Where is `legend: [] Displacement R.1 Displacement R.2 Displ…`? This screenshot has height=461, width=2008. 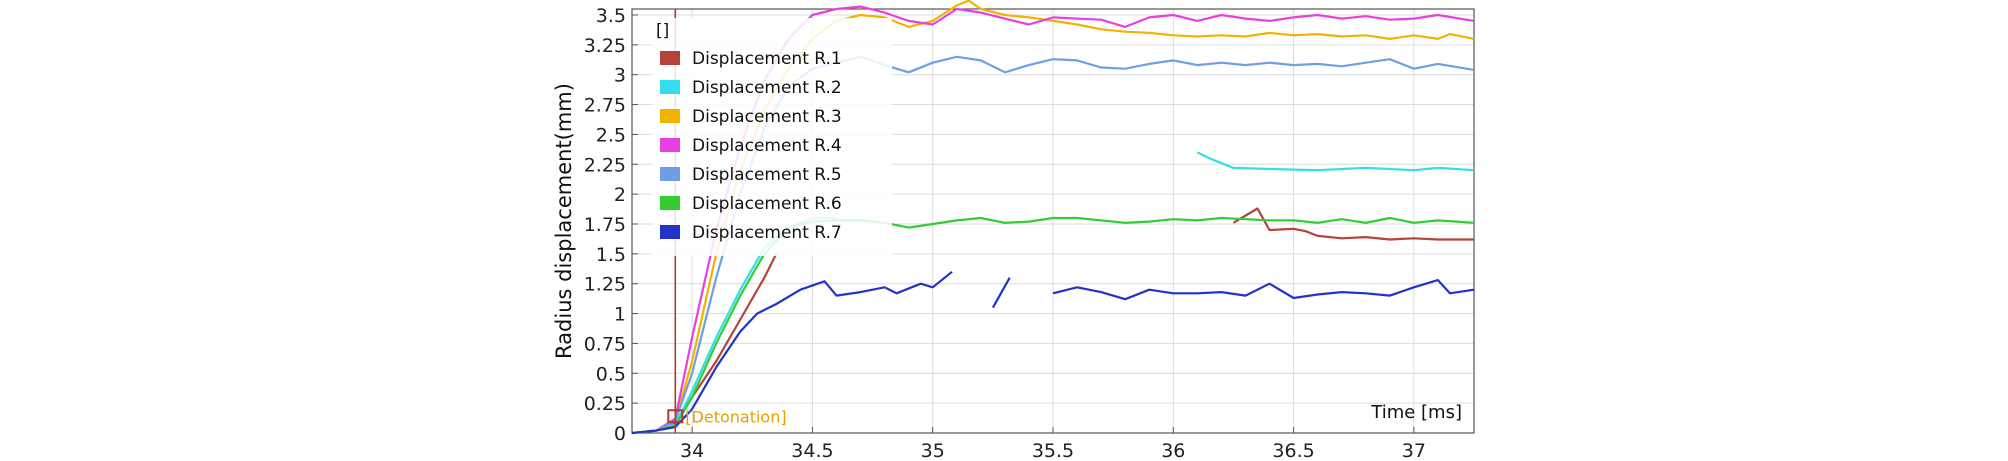
legend: [] Displacement R.1 Displacement R.2 Displ… is located at coordinates (772, 137).